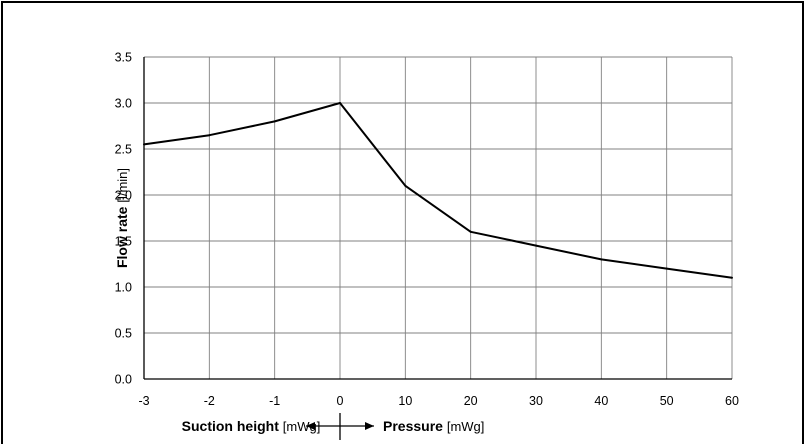 Image resolution: width=809 pixels, height=444 pixels. What do you see at coordinates (123, 288) in the screenshot?
I see `y-tick-label: 1.0` at bounding box center [123, 288].